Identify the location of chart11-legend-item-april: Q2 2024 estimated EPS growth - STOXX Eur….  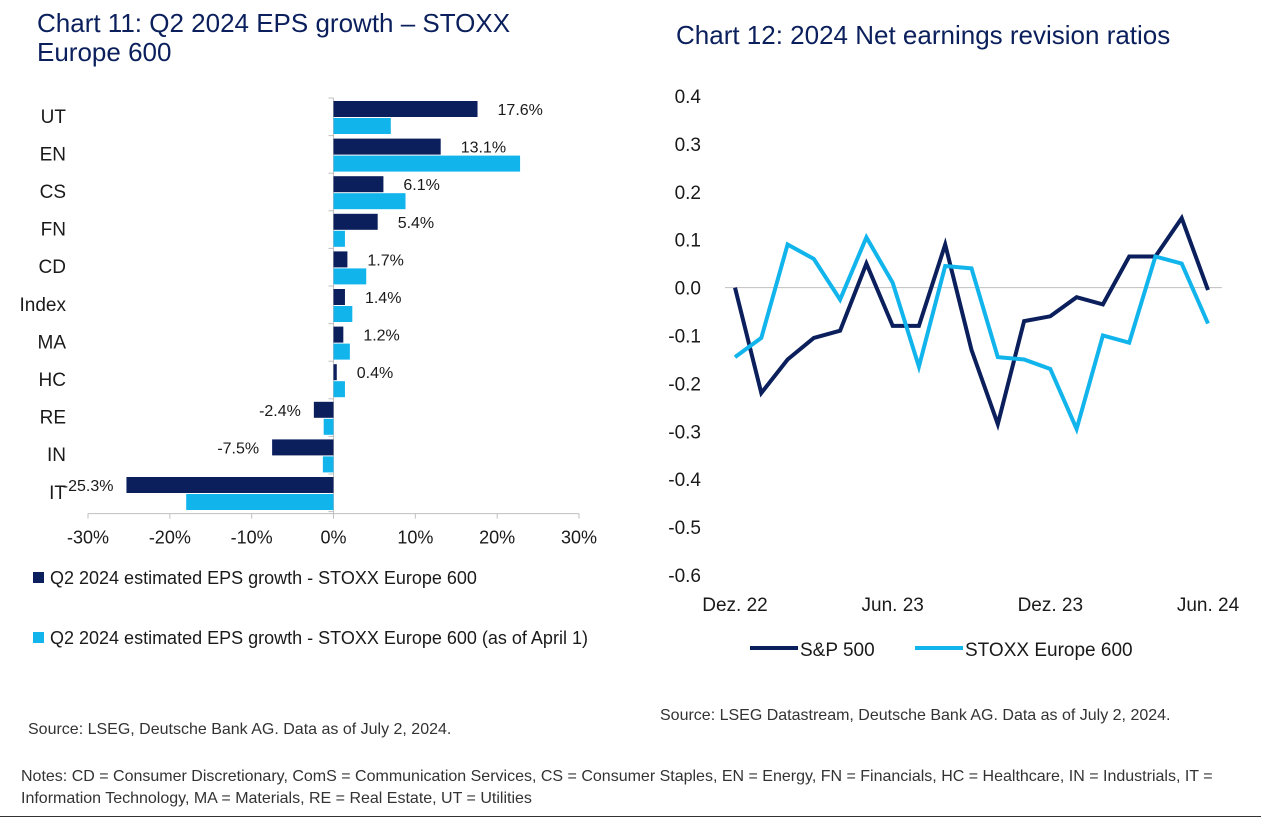
(333, 638).